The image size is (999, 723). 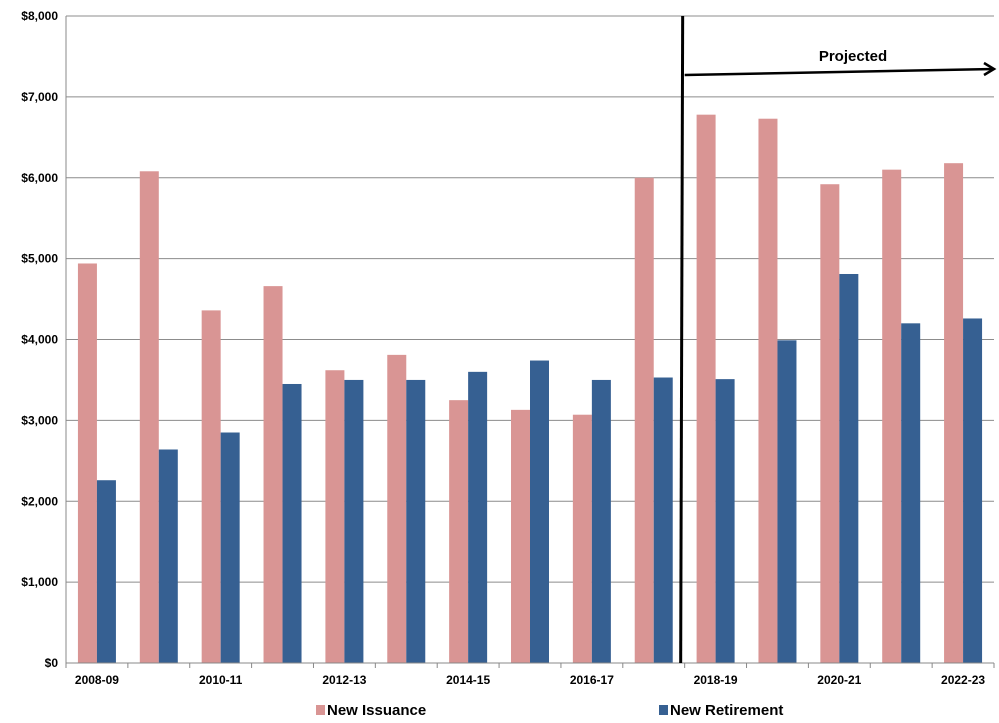 What do you see at coordinates (376, 710) in the screenshot?
I see `legend-label-issuance: New Issuance` at bounding box center [376, 710].